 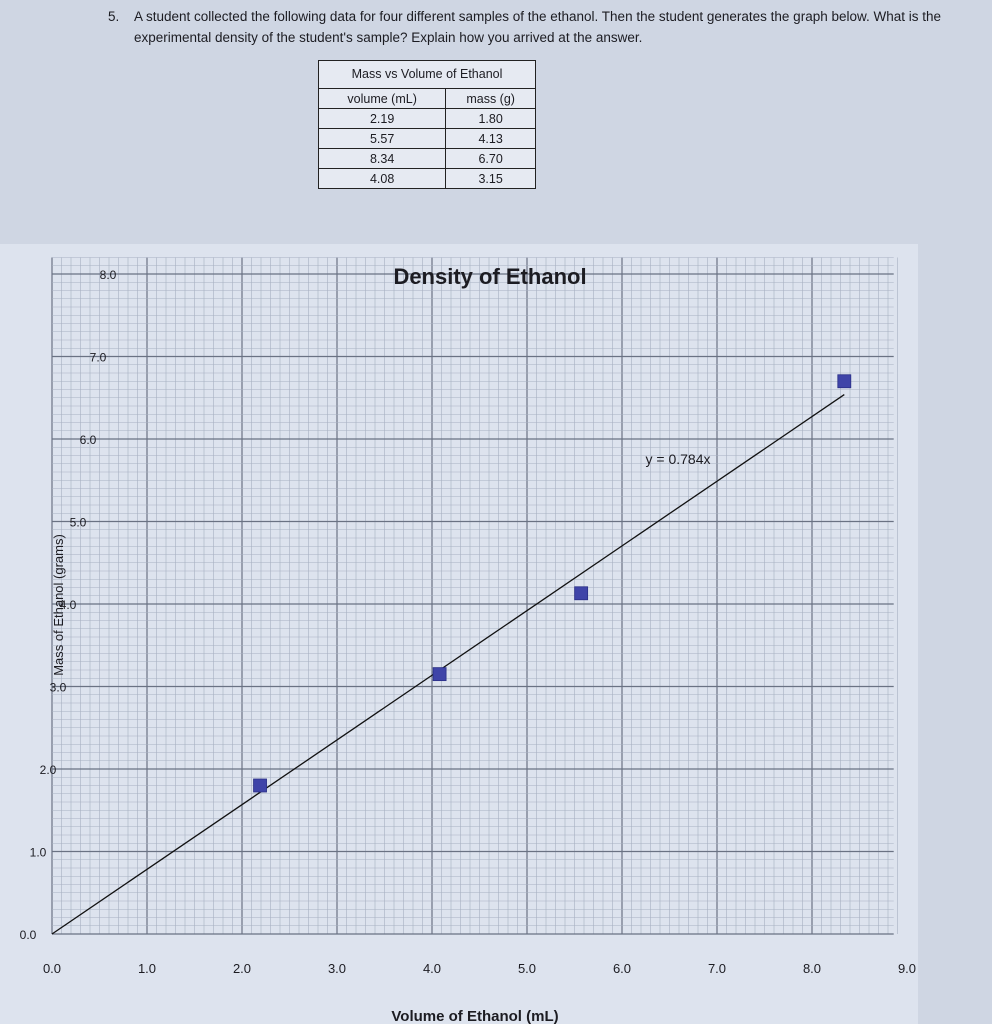 I want to click on x-tick-label: 1.0, so click(x=147, y=968).